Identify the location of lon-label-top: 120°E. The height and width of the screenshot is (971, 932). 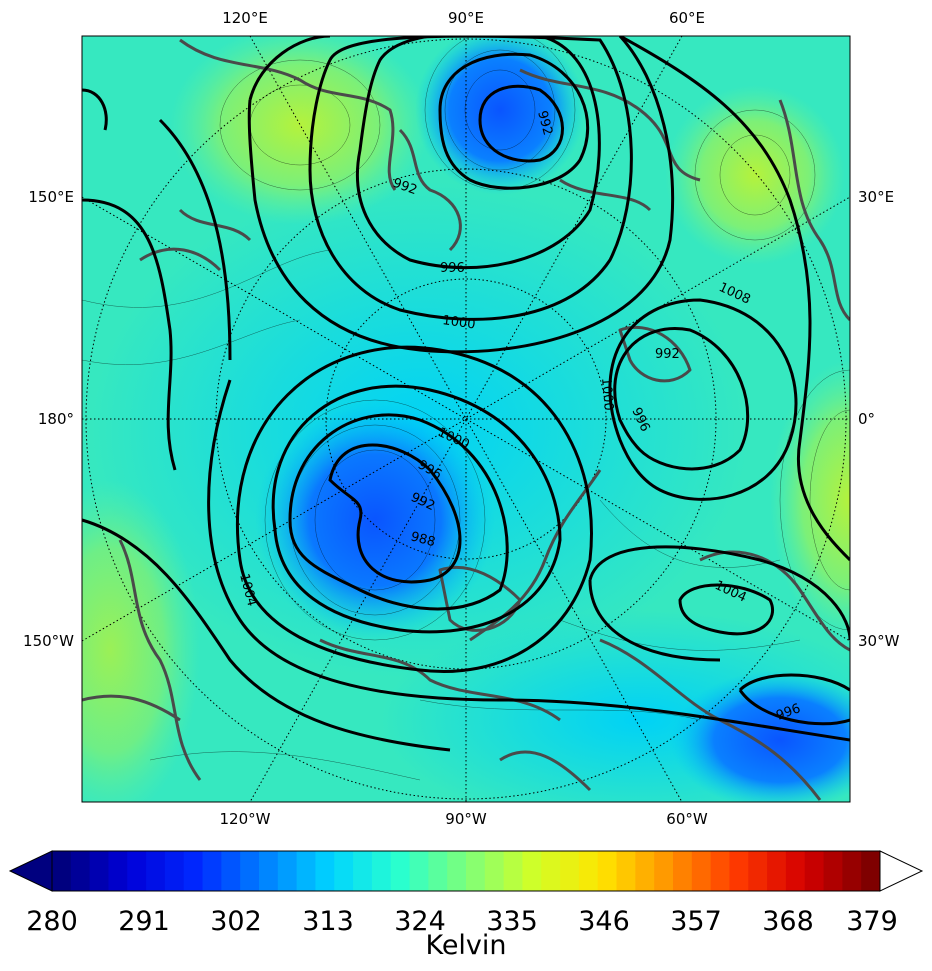
(245, 18).